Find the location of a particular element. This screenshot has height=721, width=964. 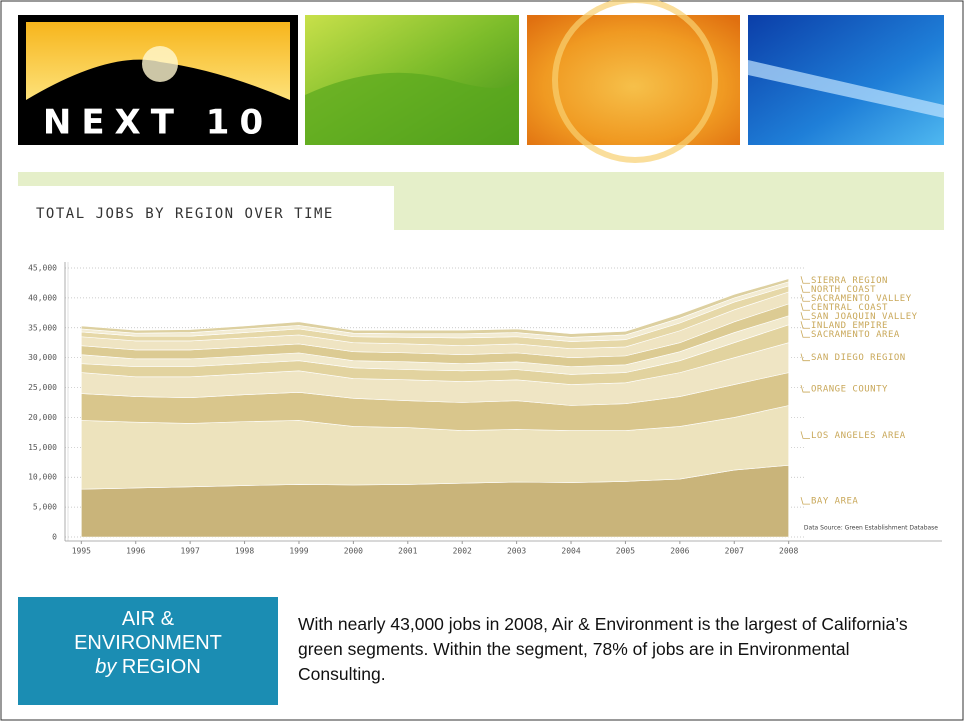

section-title-line: ENVIRONMENT is located at coordinates (148, 643).